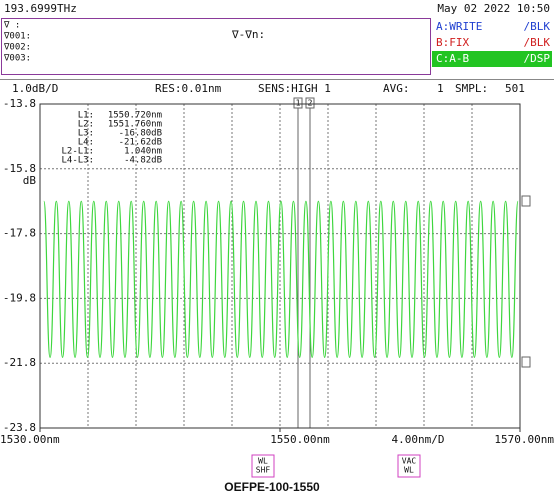 The image size is (554, 500). I want to click on y-tick-label: -21.8, so click(19, 362).